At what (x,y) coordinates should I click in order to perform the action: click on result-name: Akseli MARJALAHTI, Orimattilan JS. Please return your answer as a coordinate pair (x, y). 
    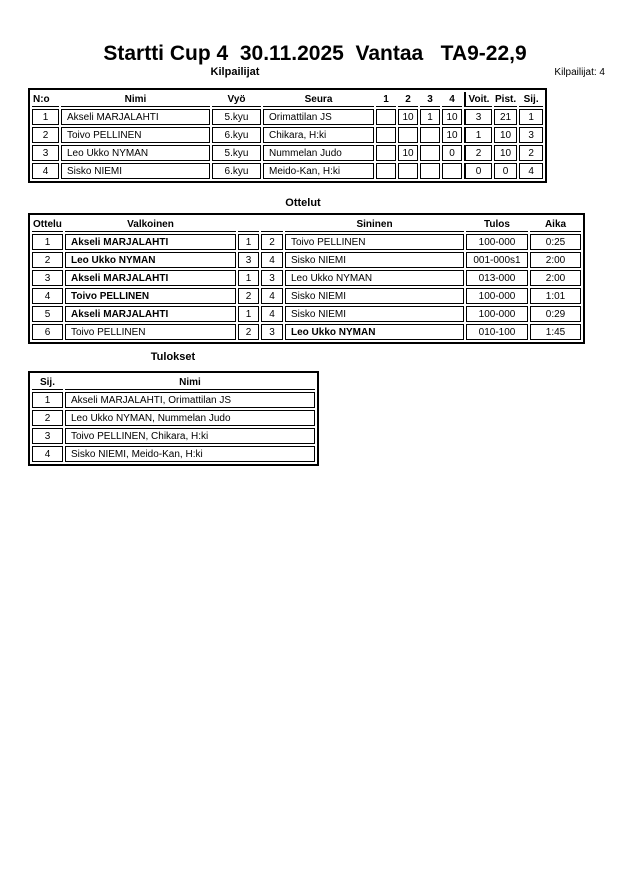
    Looking at the image, I should click on (190, 400).